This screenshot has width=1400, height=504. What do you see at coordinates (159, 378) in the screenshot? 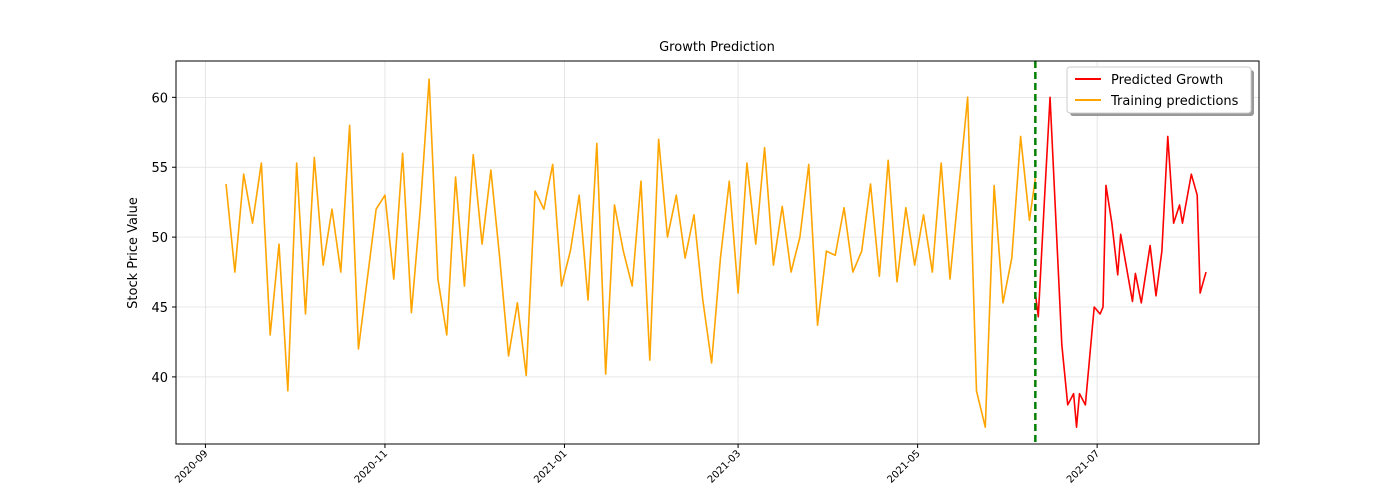
I see `y-tick-label: 40` at bounding box center [159, 378].